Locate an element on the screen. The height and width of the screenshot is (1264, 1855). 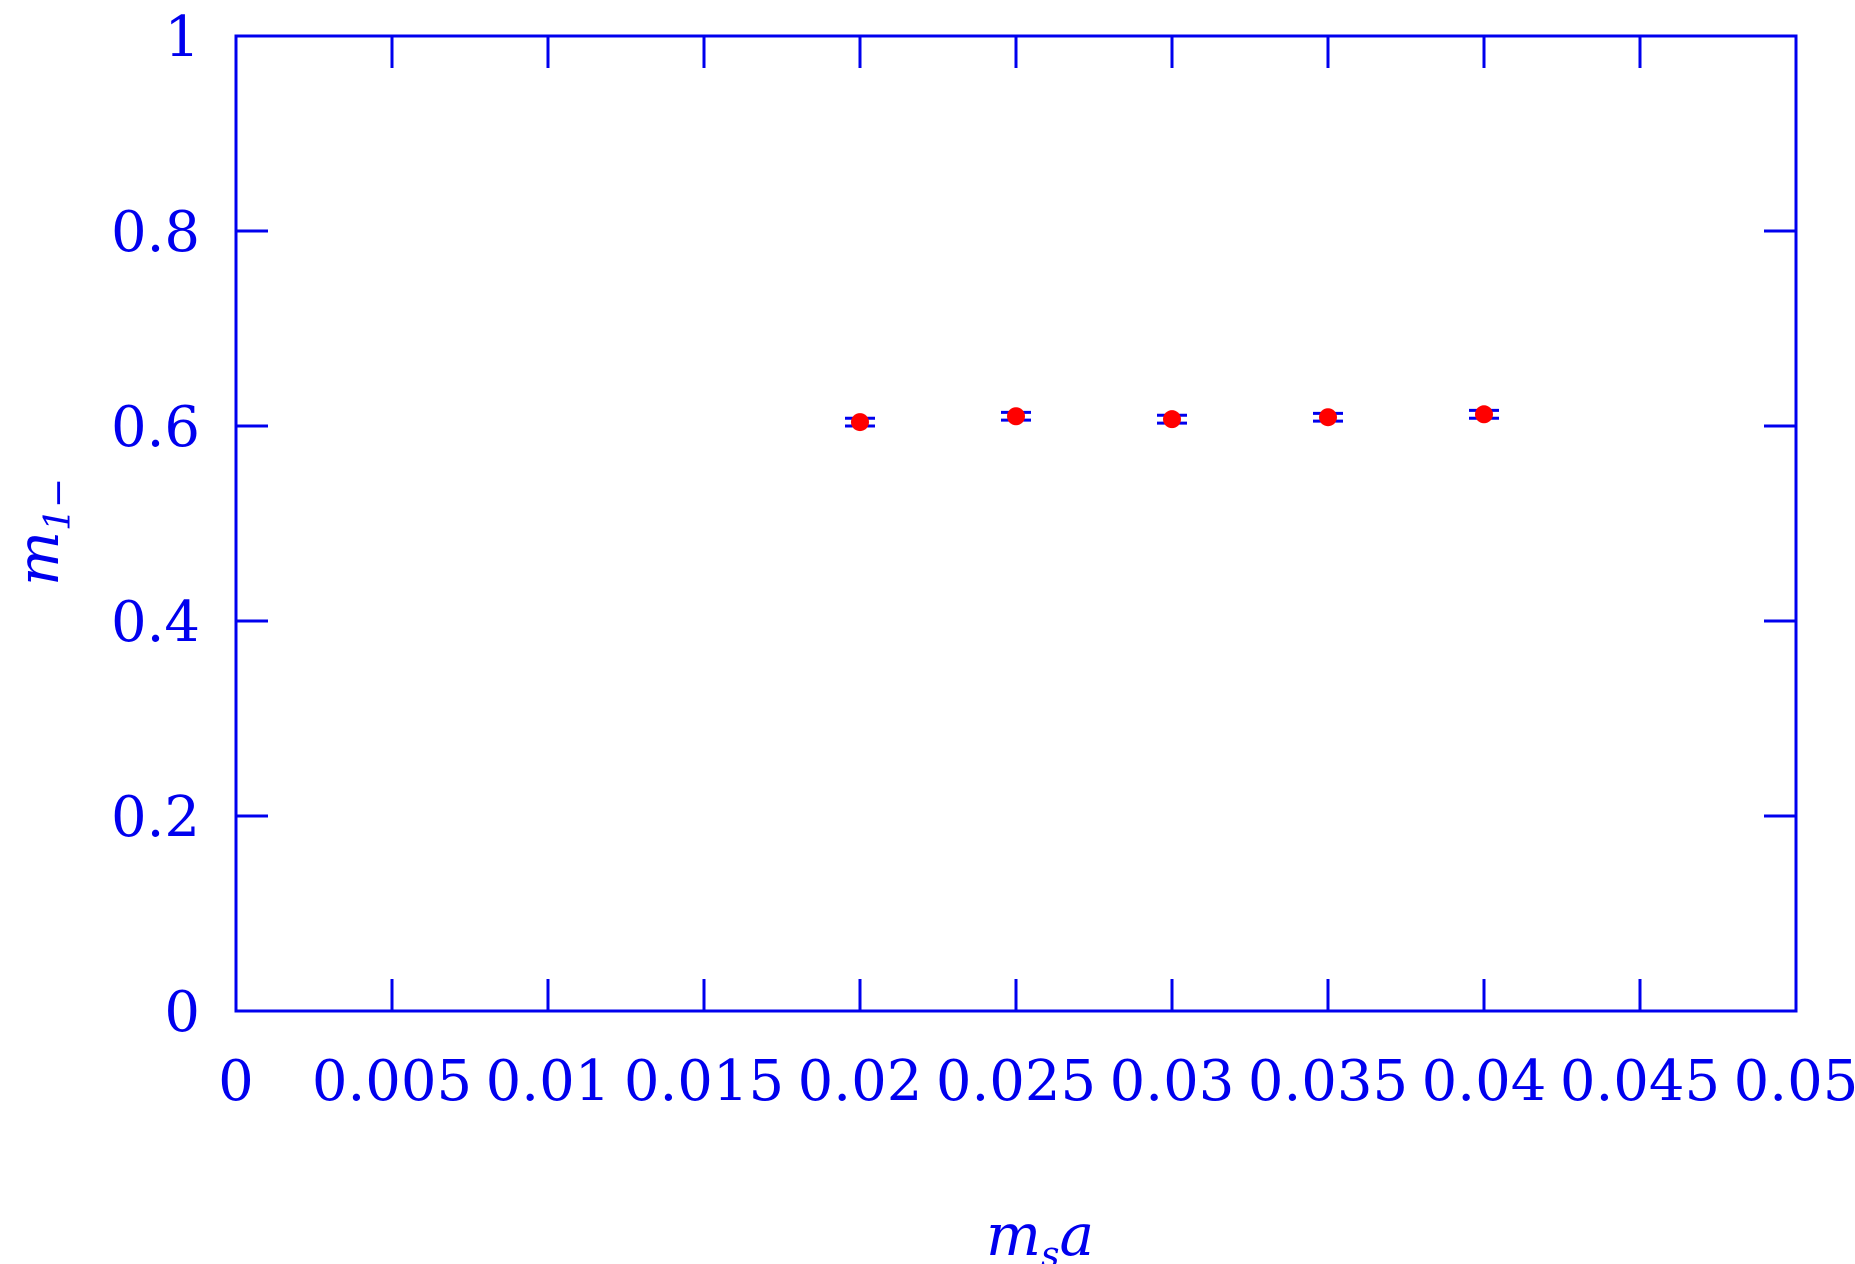
y-tick-label: 1 is located at coordinates (182, 37).